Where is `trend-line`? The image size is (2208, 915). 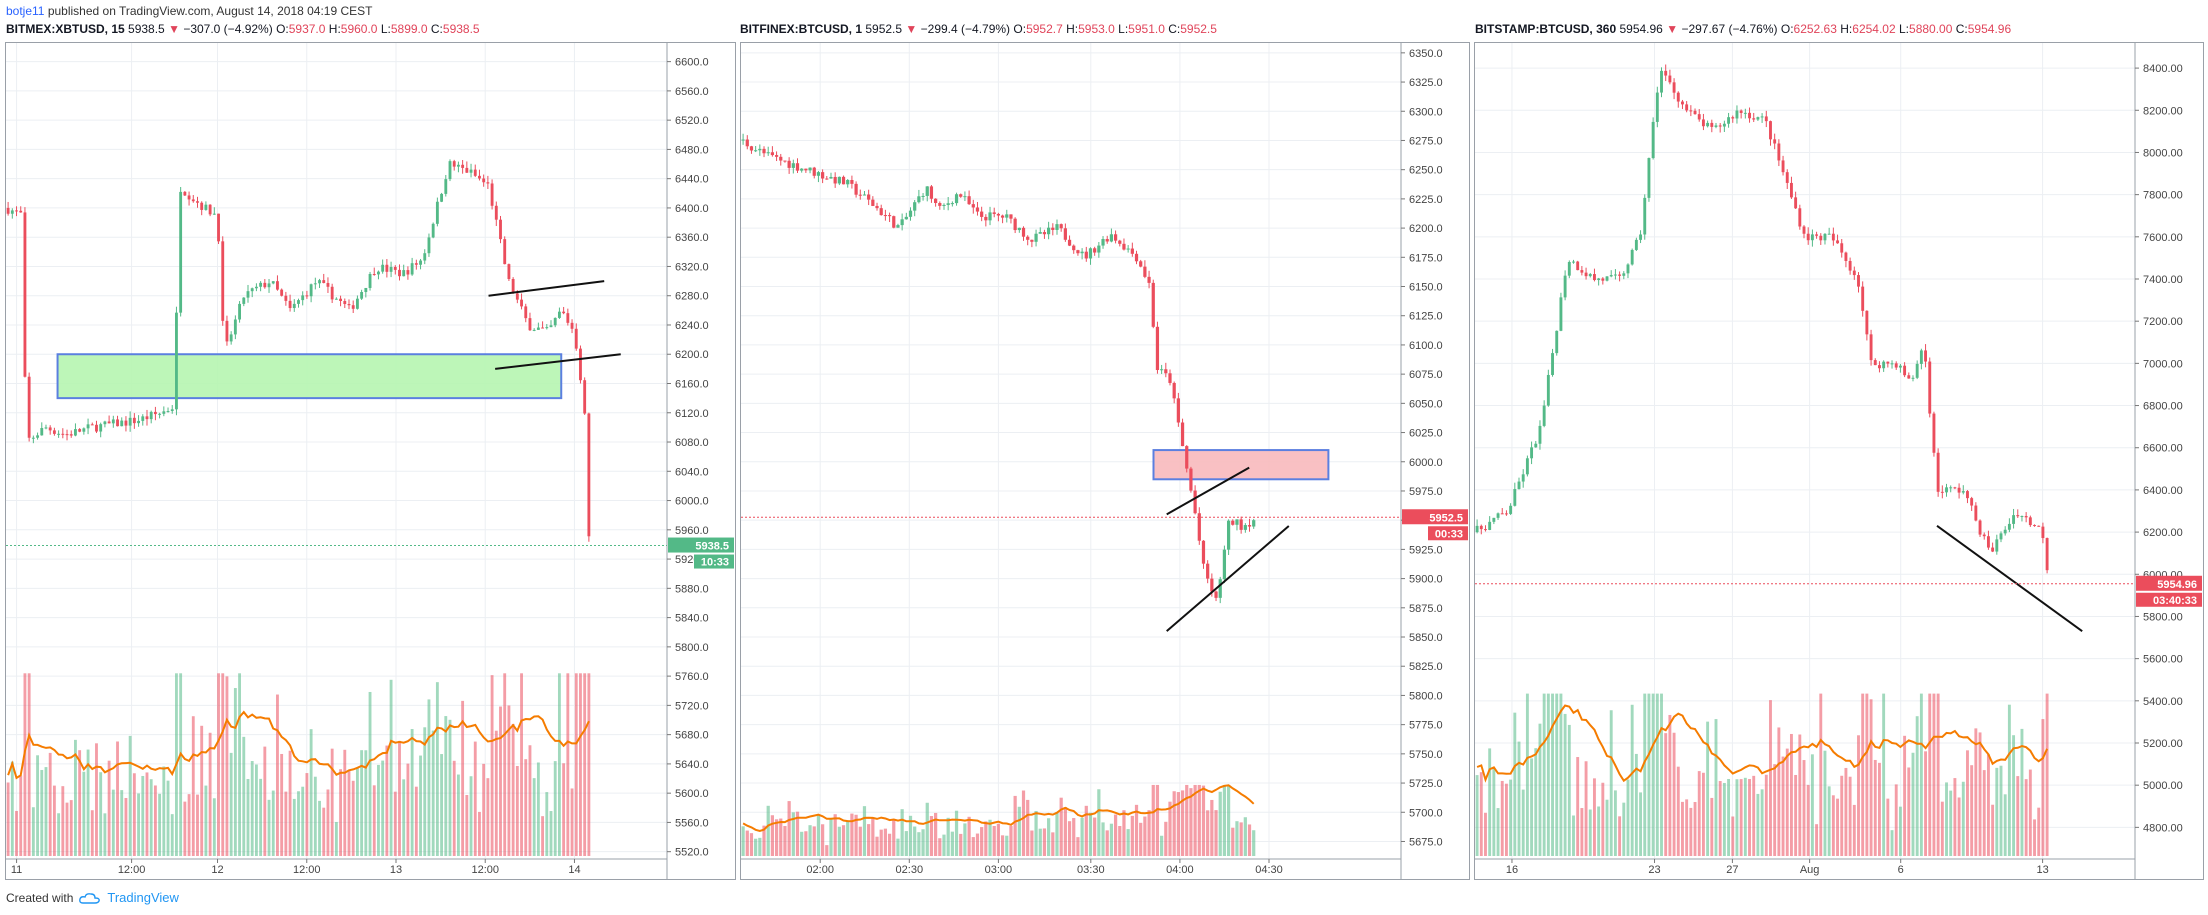 trend-line is located at coordinates (558, 361).